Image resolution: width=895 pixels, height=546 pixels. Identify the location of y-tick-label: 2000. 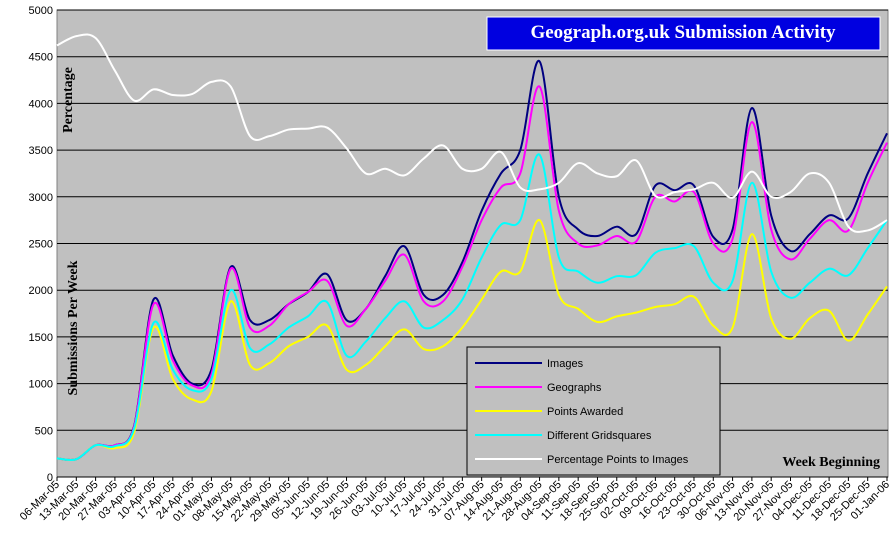
(41, 291).